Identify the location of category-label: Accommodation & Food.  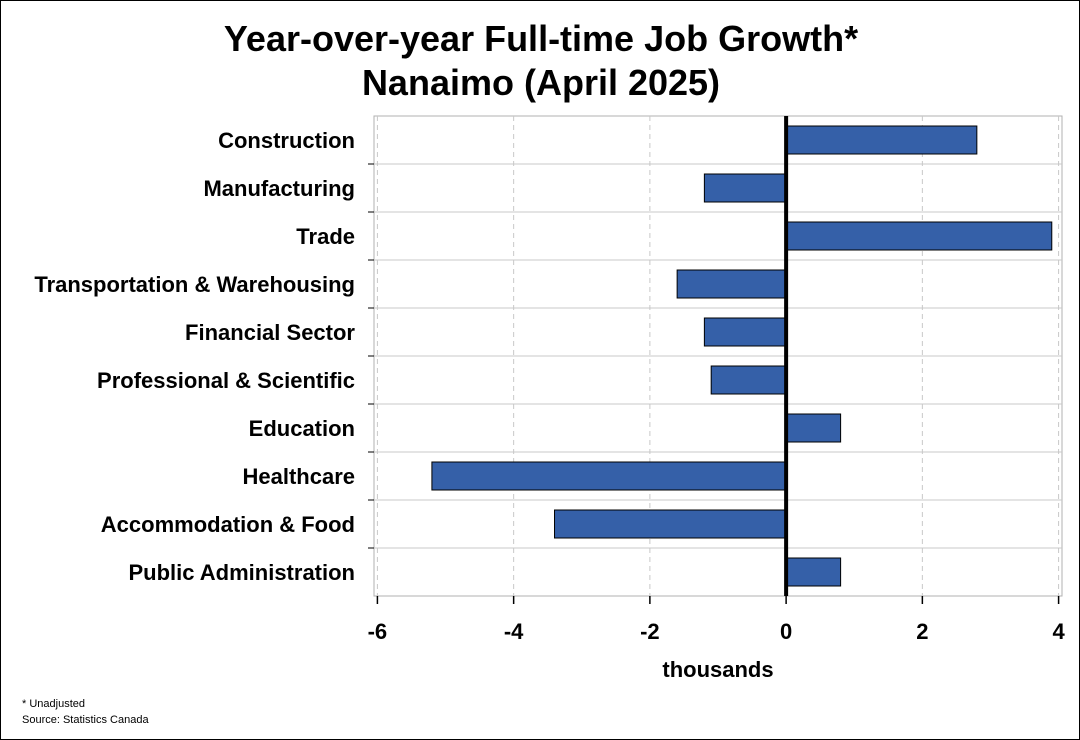
(228, 524).